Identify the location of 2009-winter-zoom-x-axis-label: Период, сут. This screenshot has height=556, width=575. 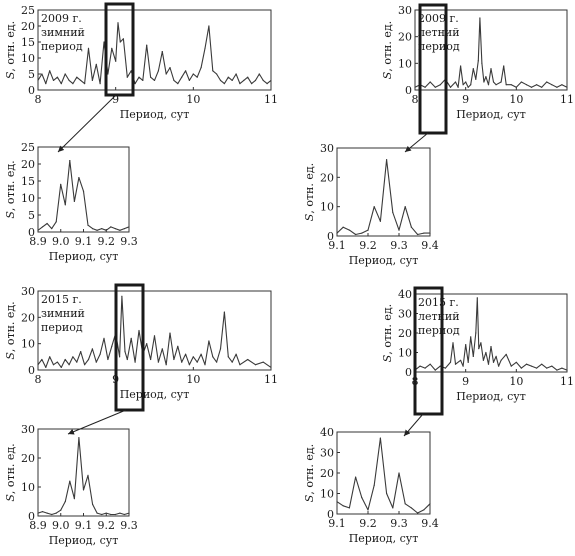
(84, 256).